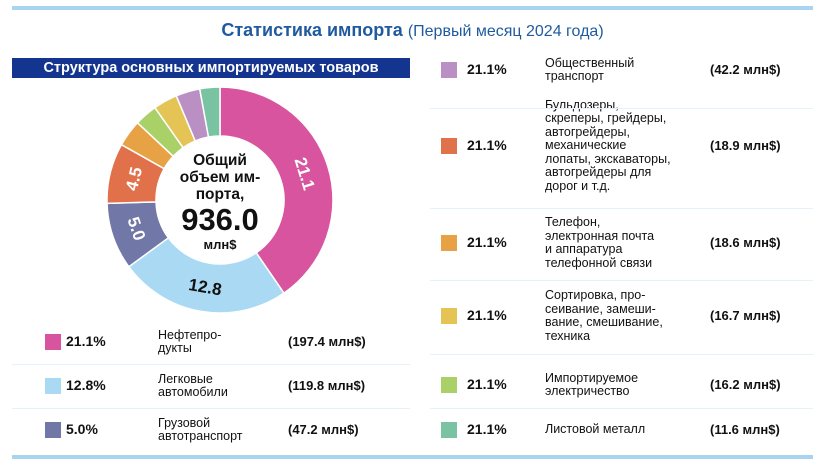  What do you see at coordinates (220, 177) in the screenshot?
I see `center-title-line-2: объем им-` at bounding box center [220, 177].